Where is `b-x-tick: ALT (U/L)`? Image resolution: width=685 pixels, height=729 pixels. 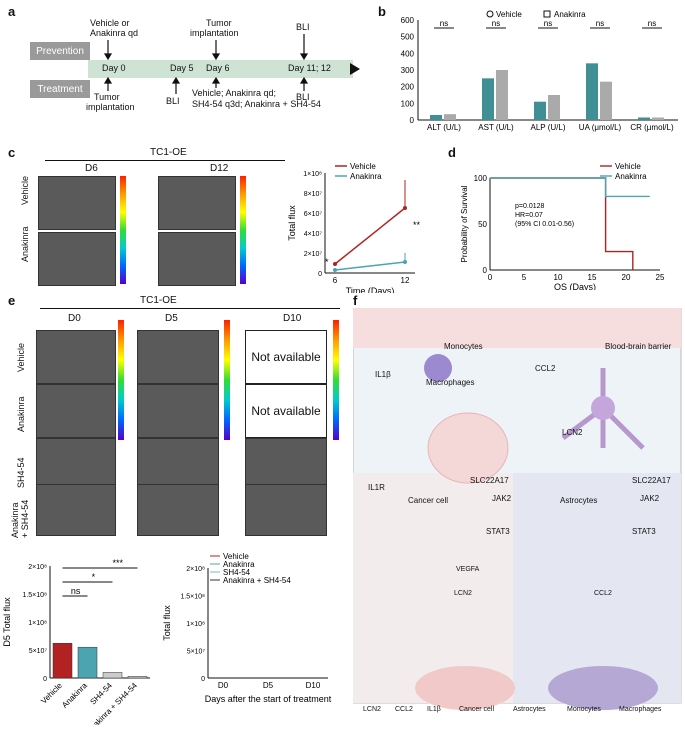
b-x-tick: ALT (U/L) is located at coordinates (444, 127).